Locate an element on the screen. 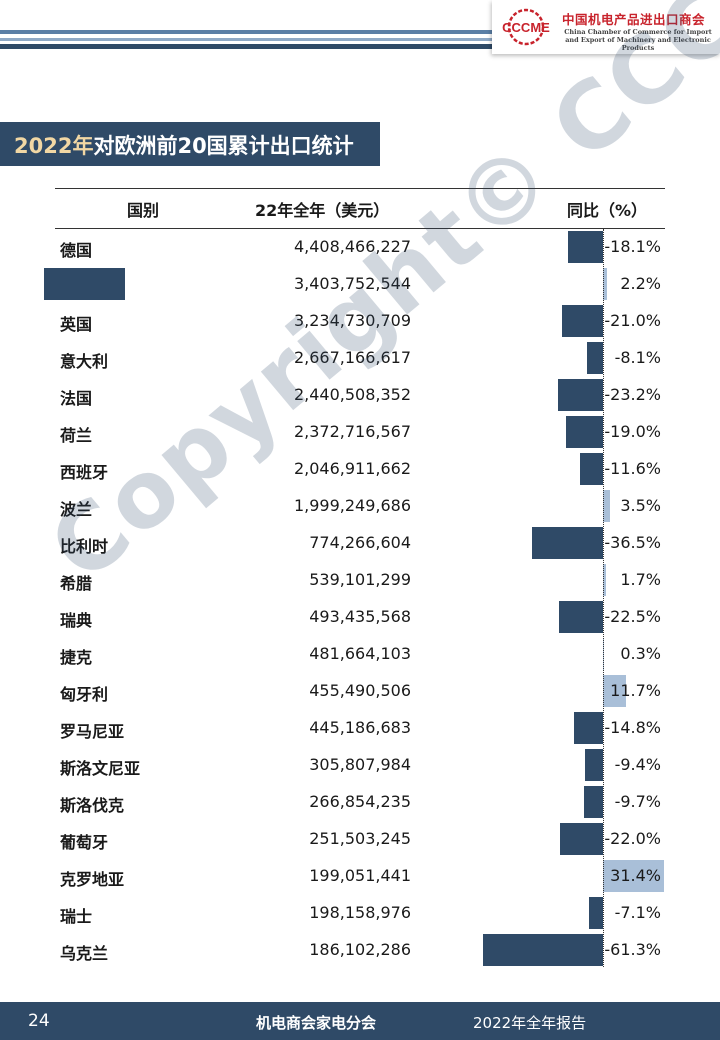 This screenshot has height=1040, width=720. page-title-rest: 对欧洲前20国累计出口统计 is located at coordinates (223, 146).